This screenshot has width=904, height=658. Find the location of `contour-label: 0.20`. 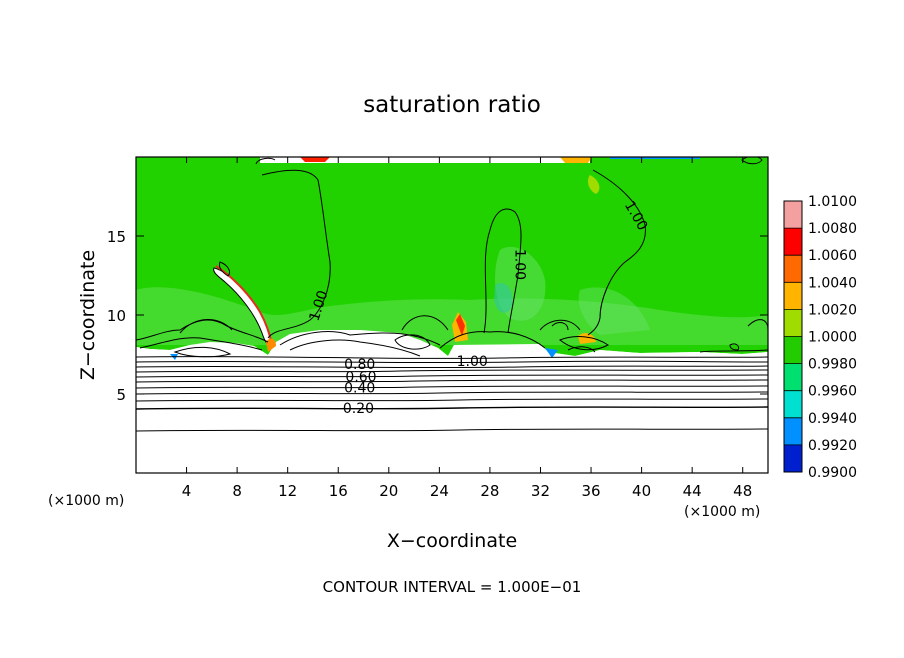

contour-label: 0.20 is located at coordinates (358, 409).